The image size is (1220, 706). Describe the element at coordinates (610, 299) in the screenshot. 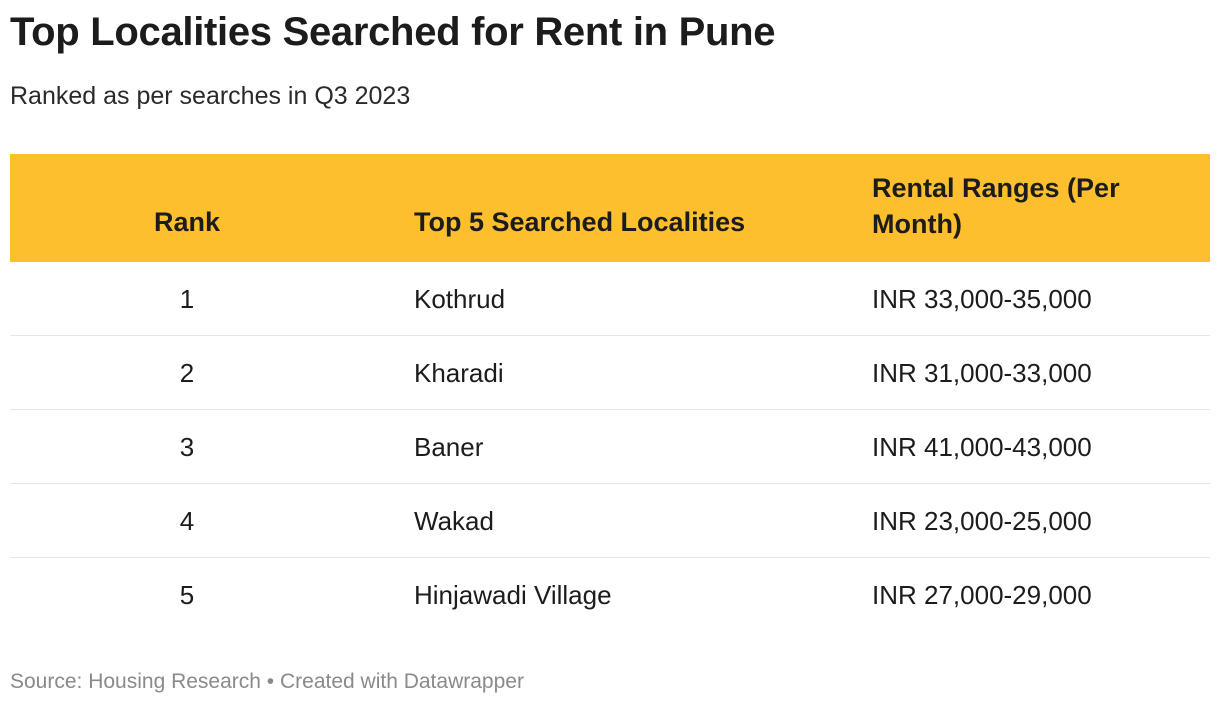

I see `table-row: 1 Kothrud INR 33,000-35,000` at that location.